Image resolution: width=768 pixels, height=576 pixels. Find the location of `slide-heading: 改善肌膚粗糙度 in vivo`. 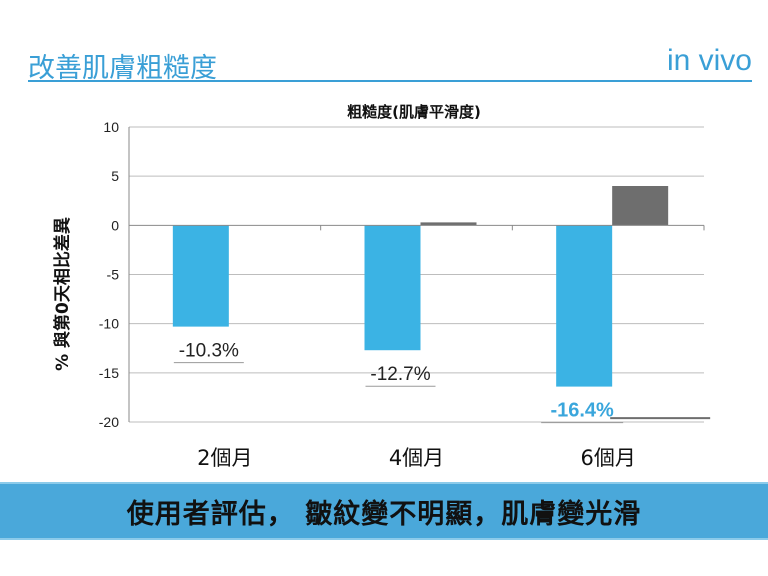

slide-heading: 改善肌膚粗糙度 in vivo is located at coordinates (384, 63).